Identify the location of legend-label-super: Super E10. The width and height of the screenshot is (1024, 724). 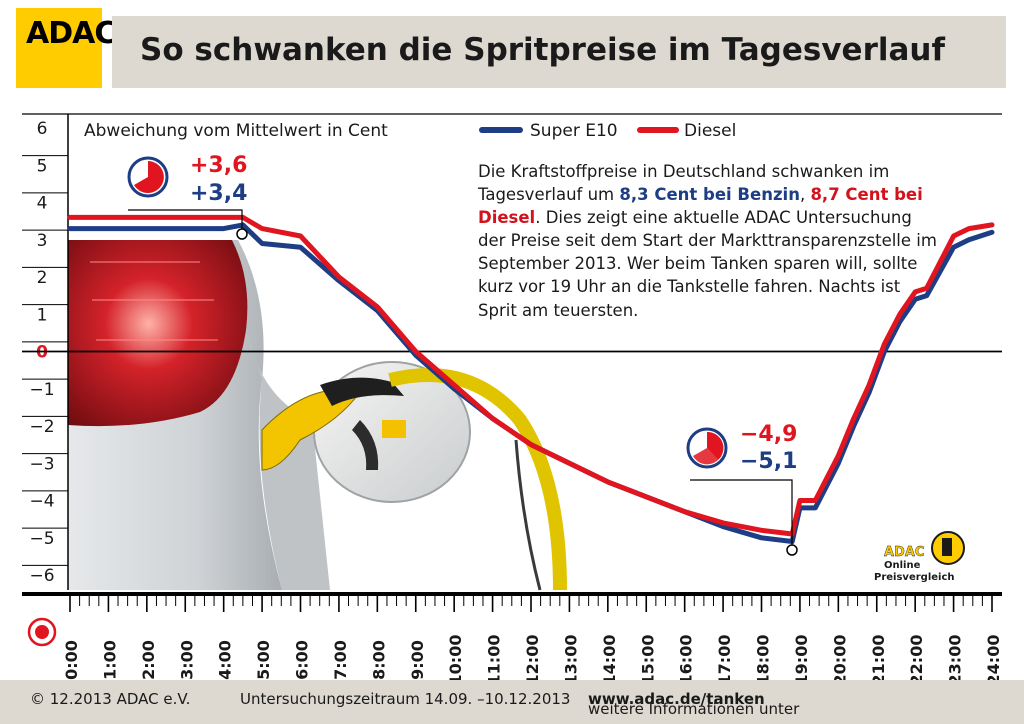
(574, 131).